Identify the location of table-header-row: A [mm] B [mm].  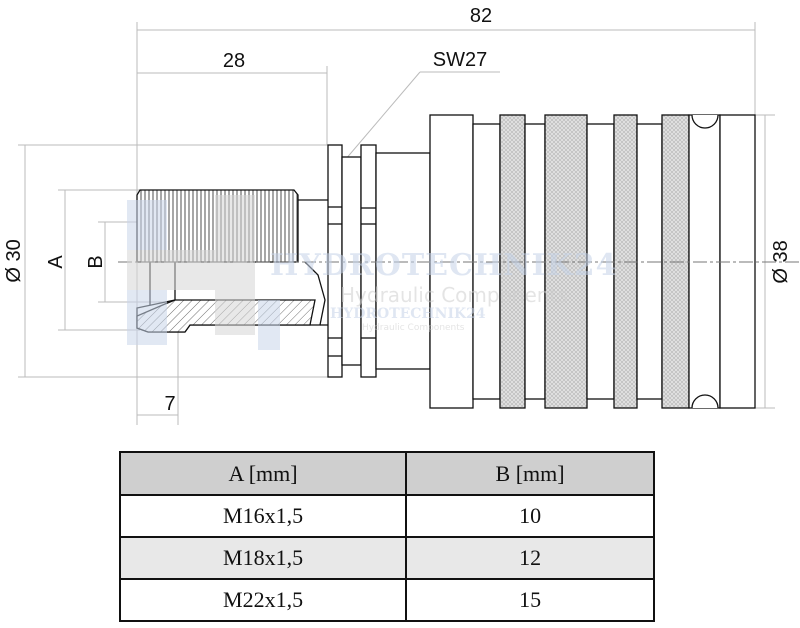
(386, 473).